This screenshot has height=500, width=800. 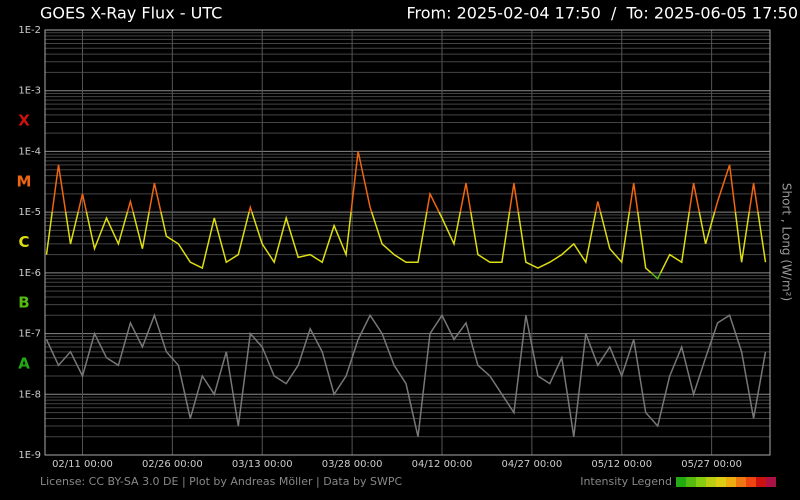 I want to click on y-tick-label: 1E-3, so click(x=29, y=91).